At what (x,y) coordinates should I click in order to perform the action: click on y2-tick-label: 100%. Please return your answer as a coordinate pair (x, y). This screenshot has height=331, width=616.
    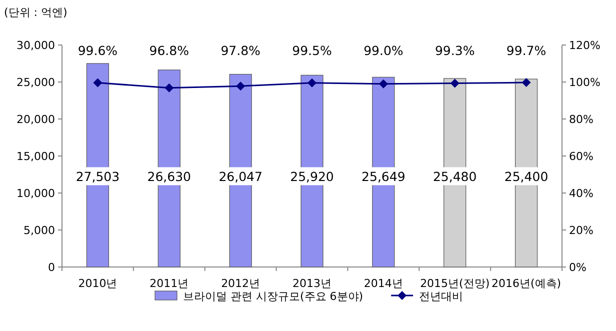
    Looking at the image, I should click on (584, 82).